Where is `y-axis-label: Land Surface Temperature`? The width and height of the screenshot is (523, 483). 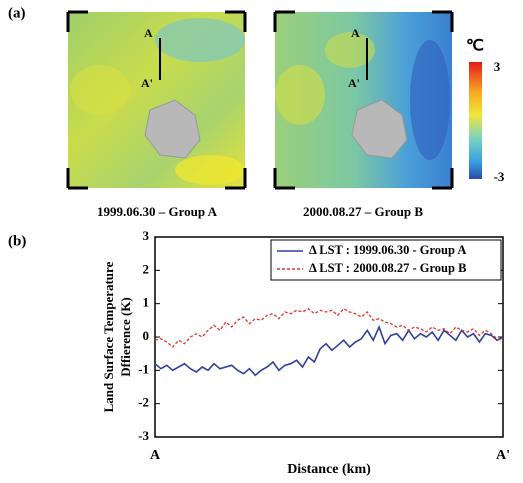 y-axis-label: Land Surface Temperature is located at coordinates (108, 336).